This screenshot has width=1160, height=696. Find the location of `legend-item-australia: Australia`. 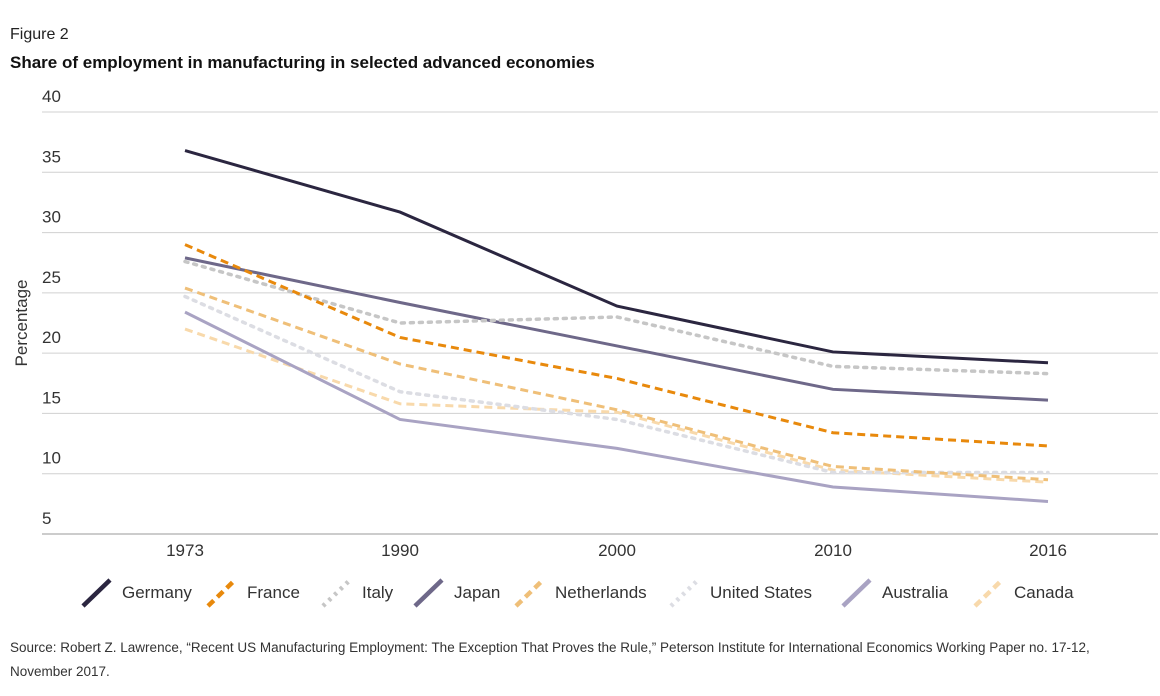

legend-item-australia: Australia is located at coordinates (895, 593).